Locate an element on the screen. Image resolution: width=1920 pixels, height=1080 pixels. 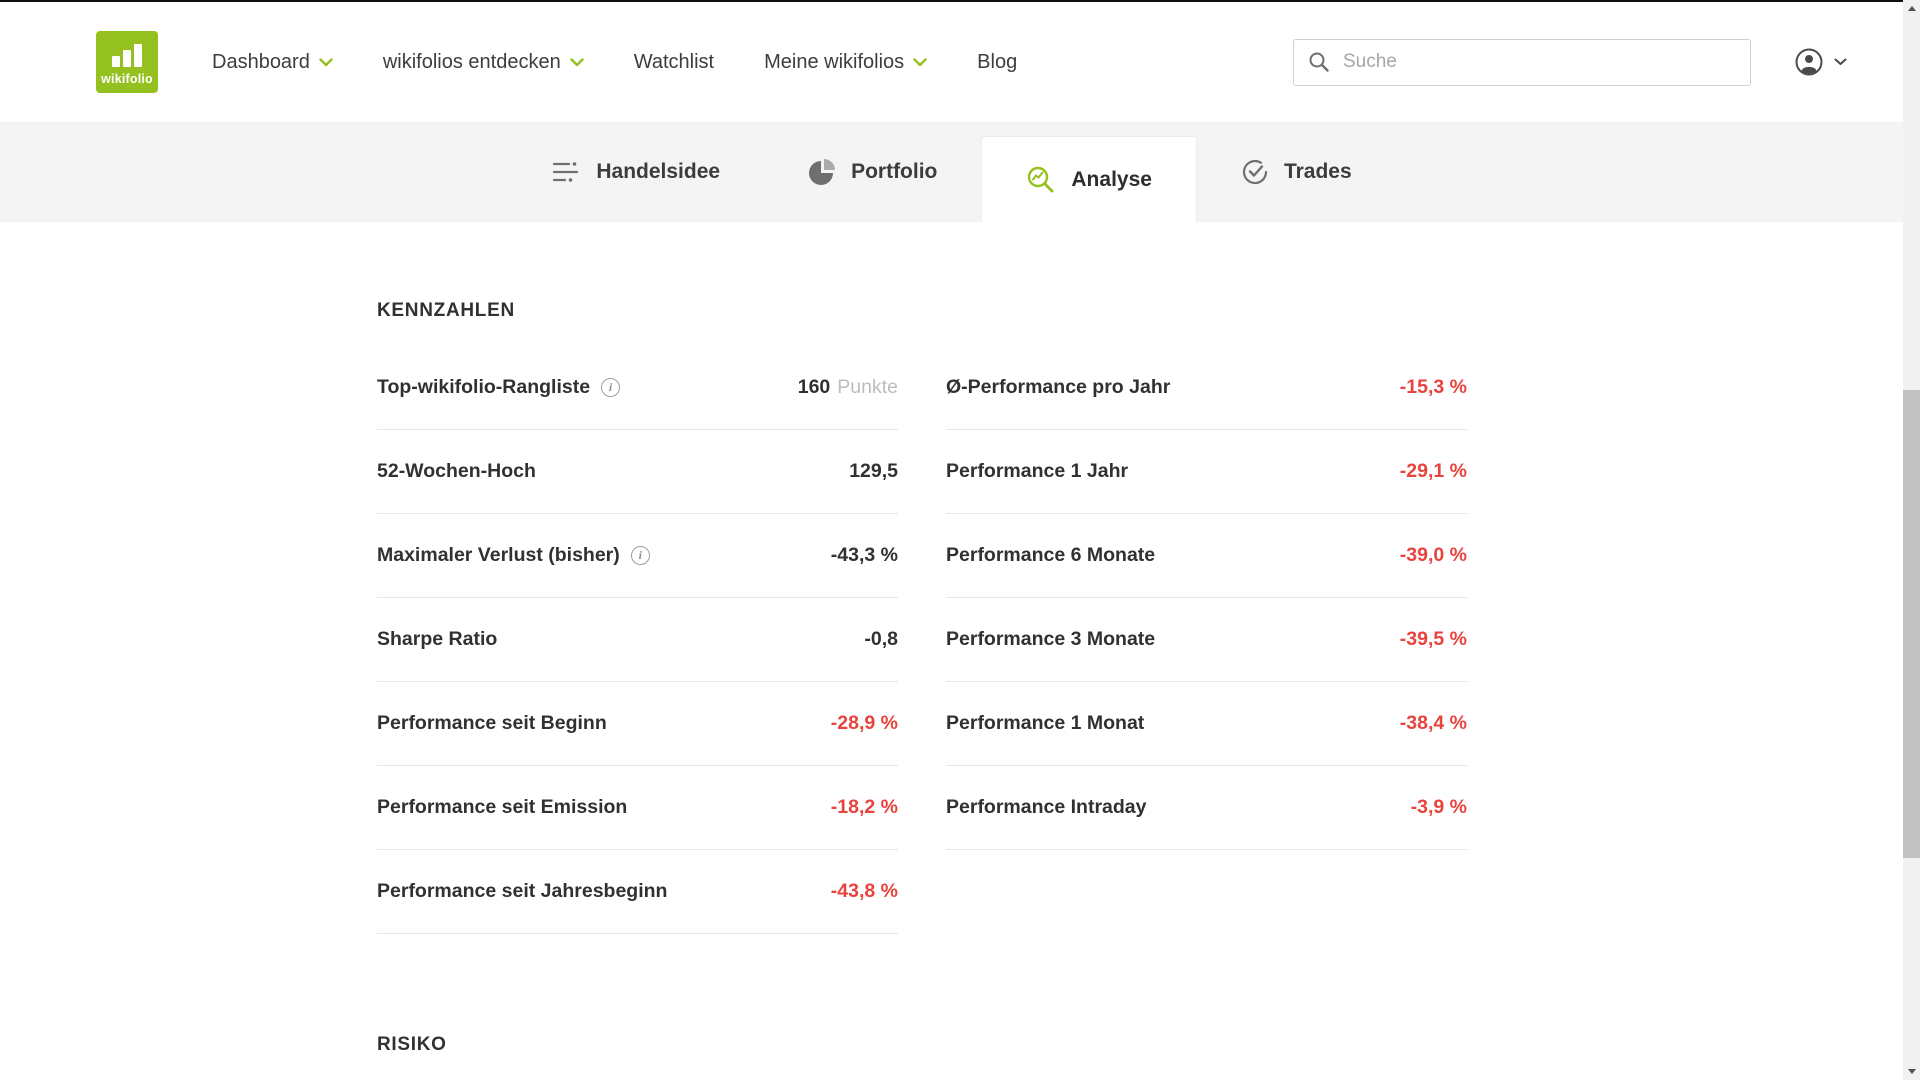
metric-label-text: Sharpe Ratio is located at coordinates (437, 639).